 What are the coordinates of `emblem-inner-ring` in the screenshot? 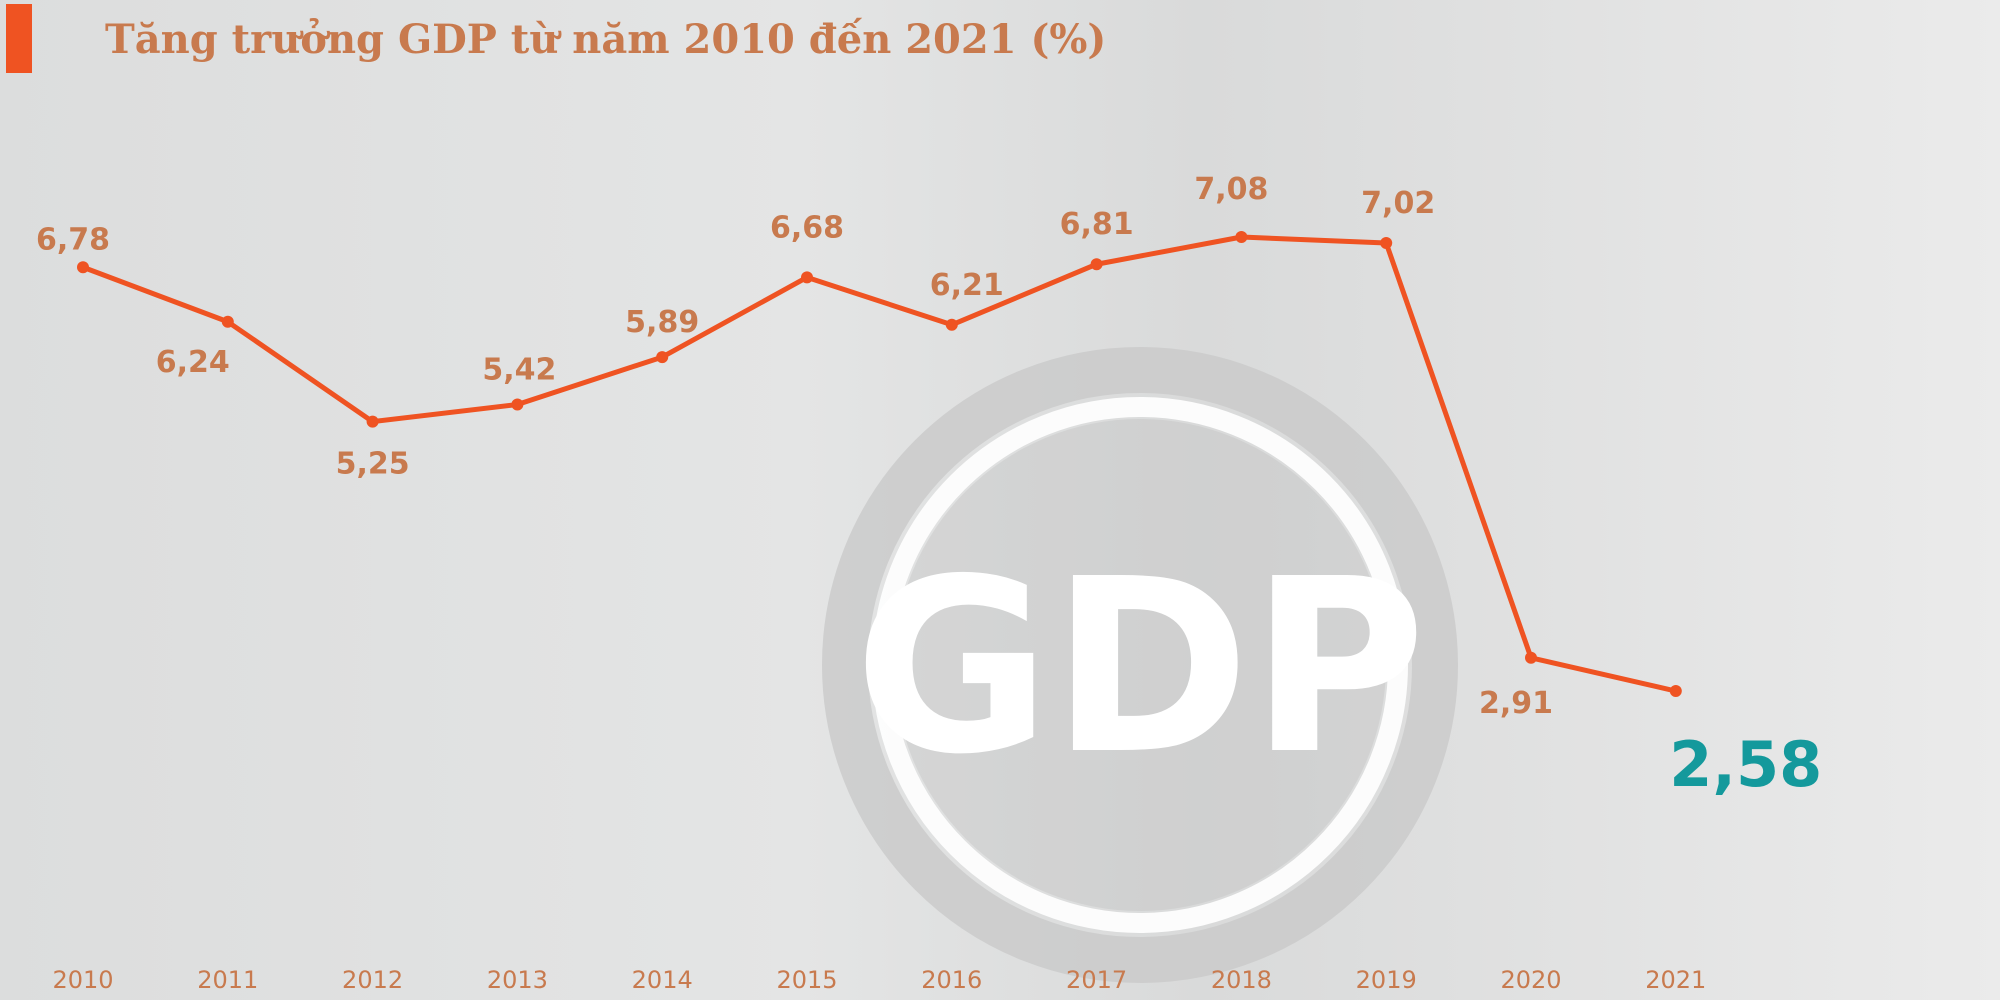 It's located at (1140, 665).